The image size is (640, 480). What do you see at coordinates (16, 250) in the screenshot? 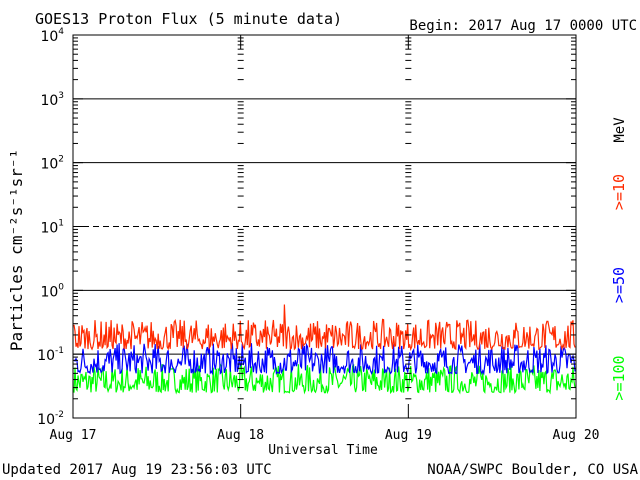
I see `y-axis-label: Particles cm⁻²s⁻¹sr⁻¹` at bounding box center [16, 250].